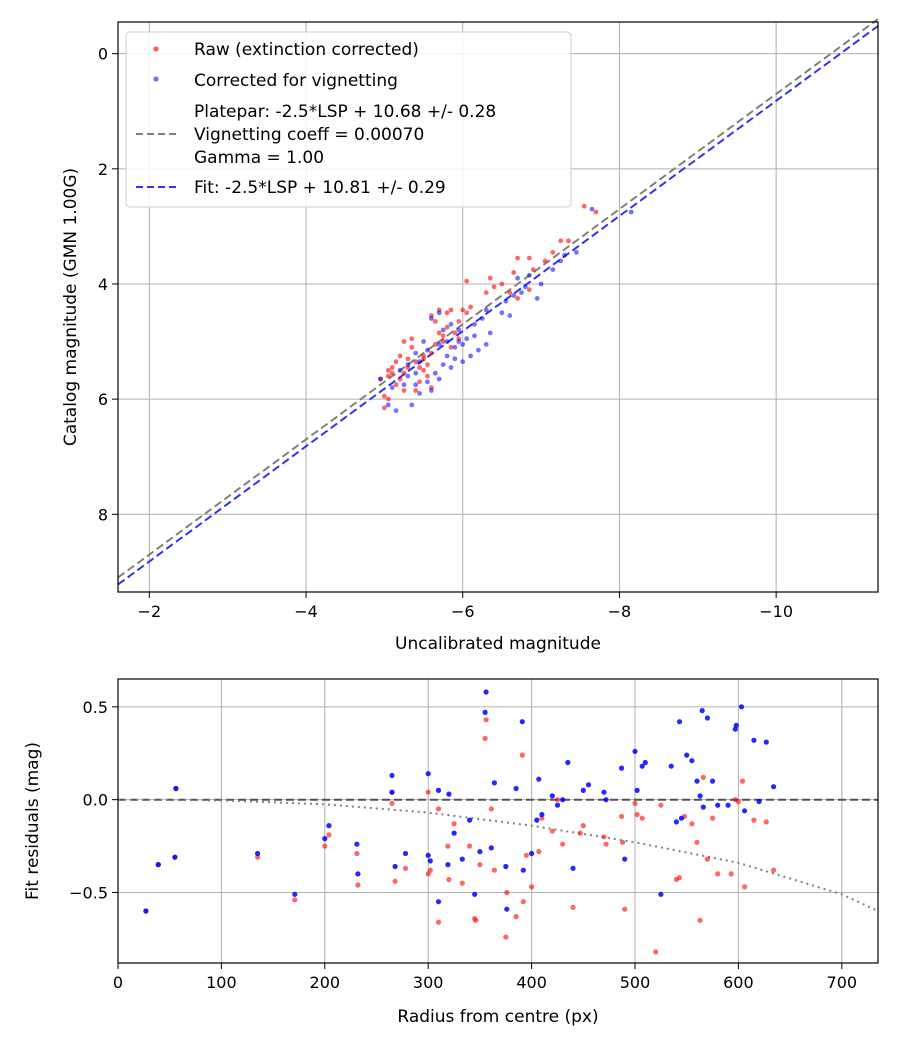  I want to click on bot-y-tick-label: 0.5, so click(95, 707).